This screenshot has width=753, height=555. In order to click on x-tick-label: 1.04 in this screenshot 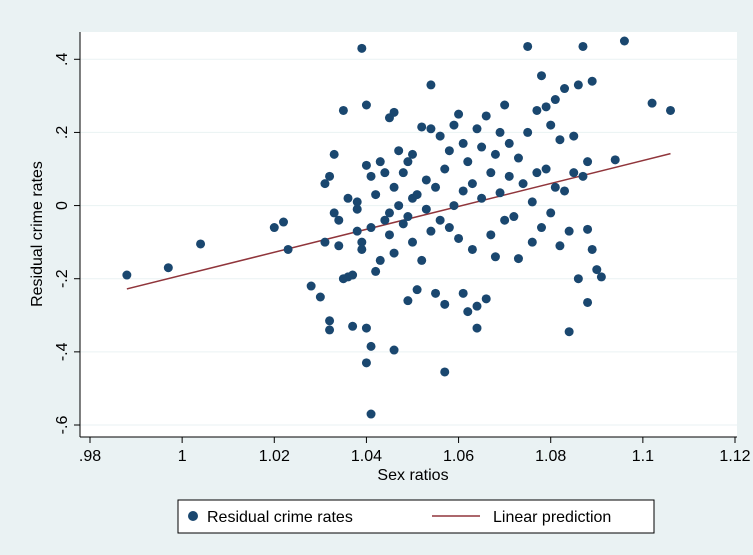, I will do `click(366, 456)`.